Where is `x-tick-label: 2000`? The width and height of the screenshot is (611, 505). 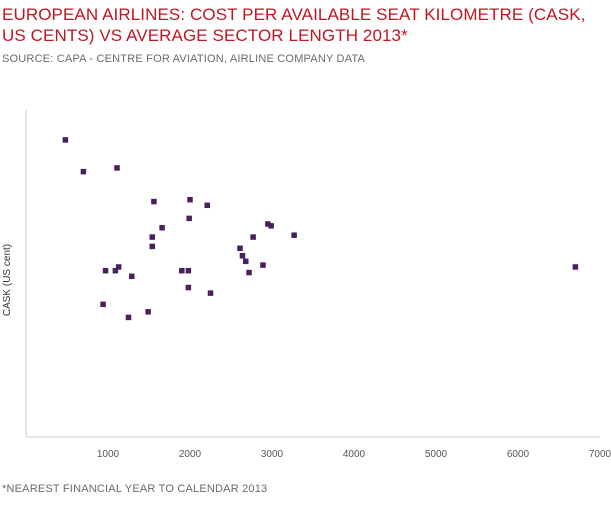
x-tick-label: 2000 is located at coordinates (190, 454).